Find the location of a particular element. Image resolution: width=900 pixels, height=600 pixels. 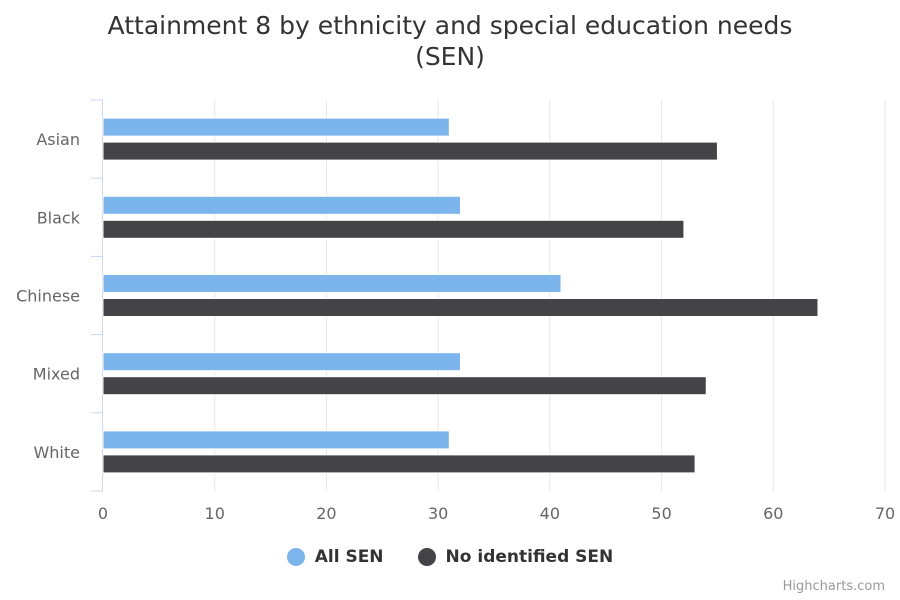

x-tick-label-20: 20 is located at coordinates (326, 513).